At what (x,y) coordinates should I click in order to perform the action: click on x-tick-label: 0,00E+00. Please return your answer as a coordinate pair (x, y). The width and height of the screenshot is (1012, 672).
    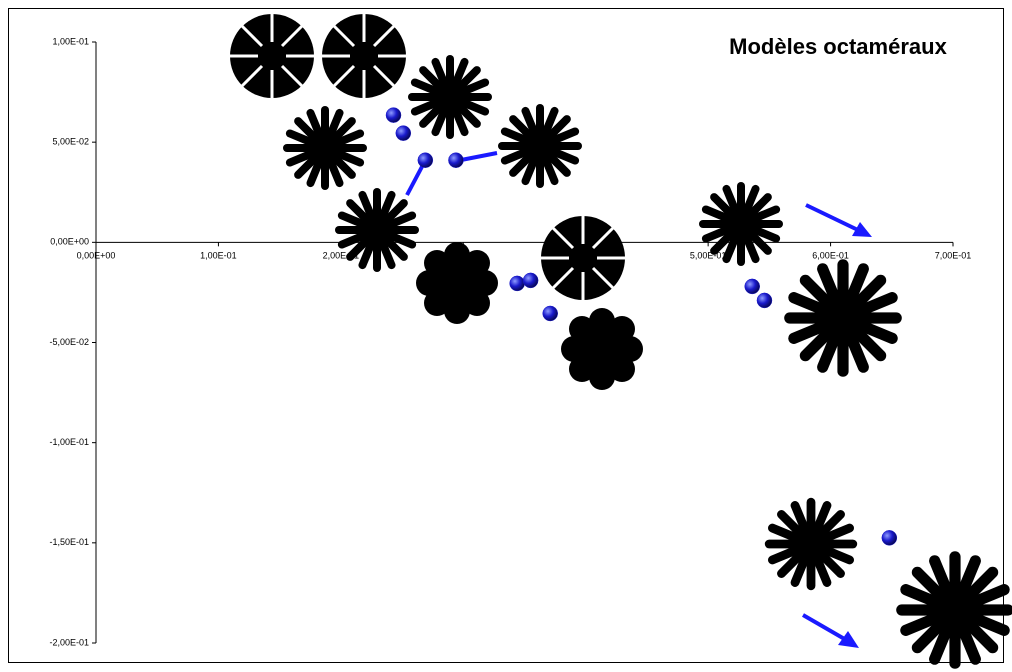
    Looking at the image, I should click on (96, 256).